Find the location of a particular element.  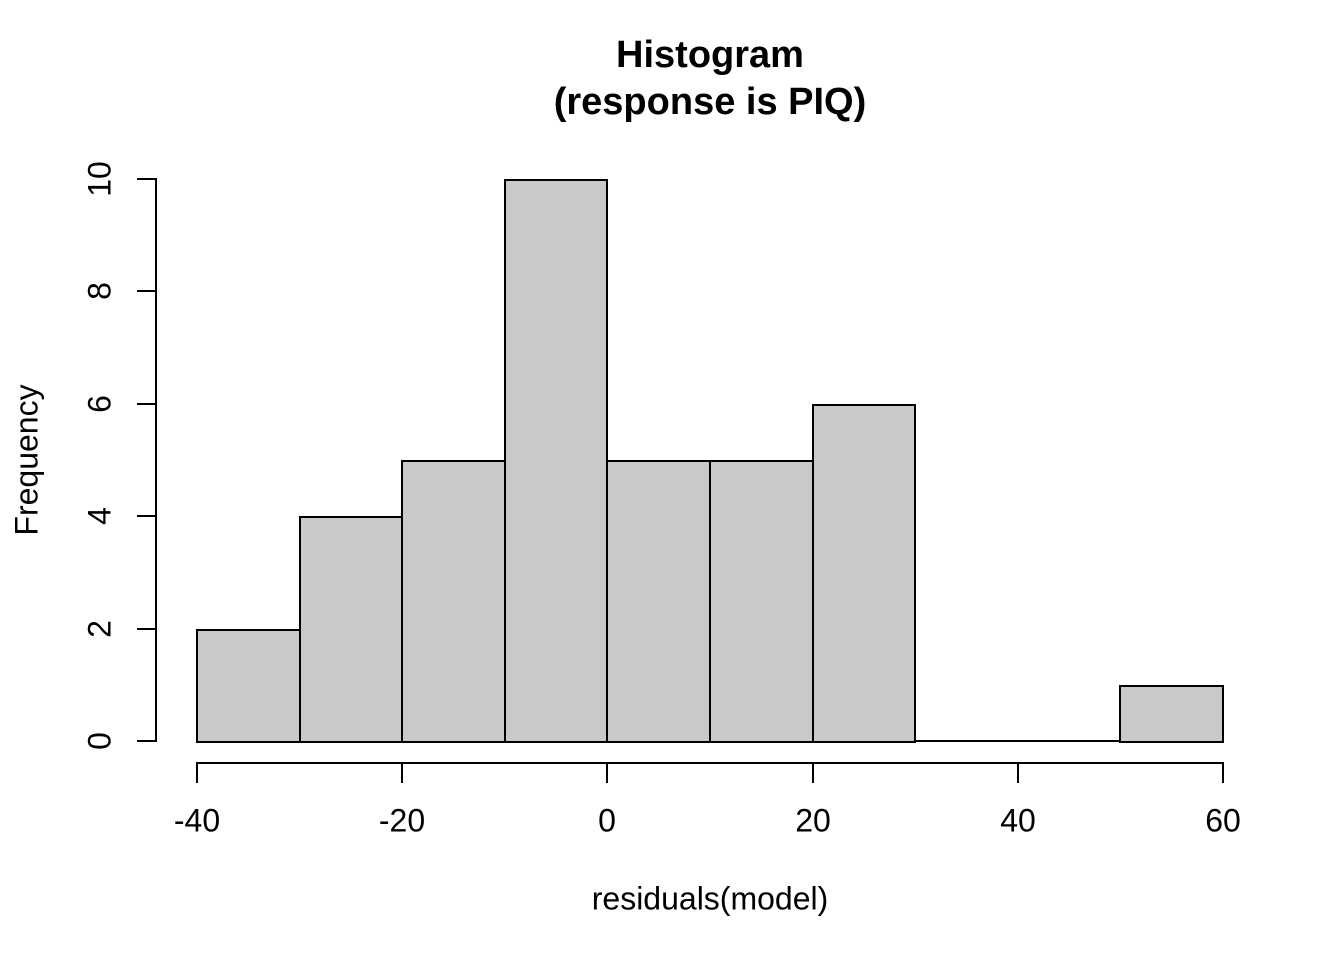

x-axis-line is located at coordinates (710, 763).